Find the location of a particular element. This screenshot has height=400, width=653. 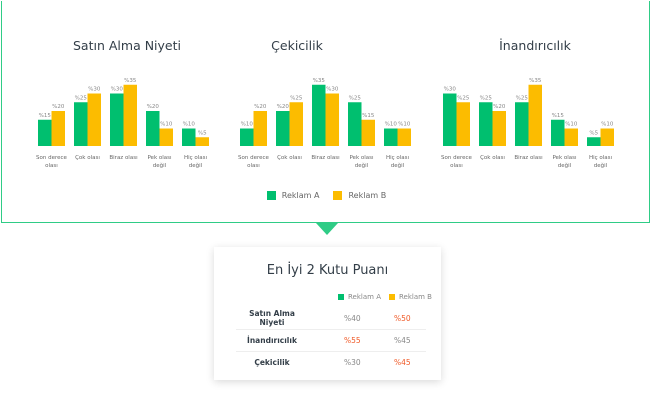

pointer-arrow is located at coordinates (327, 229).